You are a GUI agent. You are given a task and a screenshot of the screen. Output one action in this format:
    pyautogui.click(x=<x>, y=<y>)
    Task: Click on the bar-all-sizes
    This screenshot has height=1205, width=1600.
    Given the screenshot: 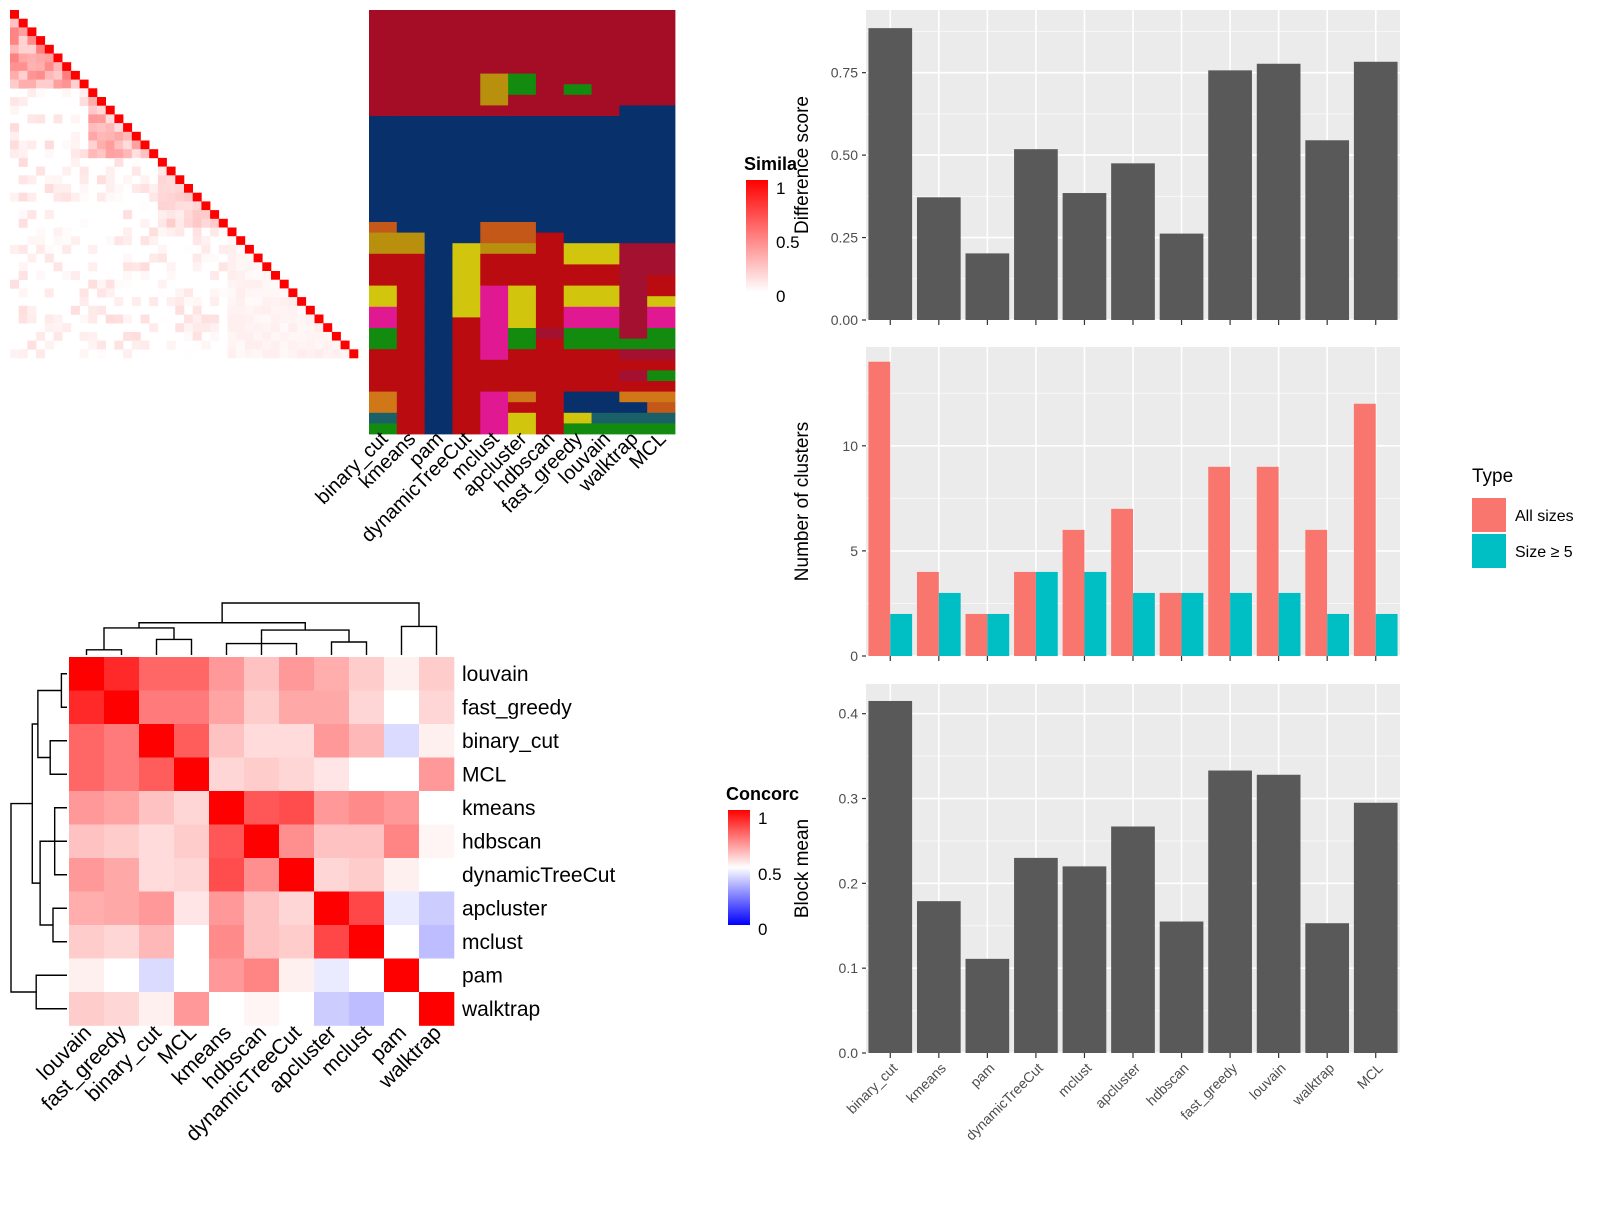 What is the action you would take?
    pyautogui.click(x=1170, y=624)
    